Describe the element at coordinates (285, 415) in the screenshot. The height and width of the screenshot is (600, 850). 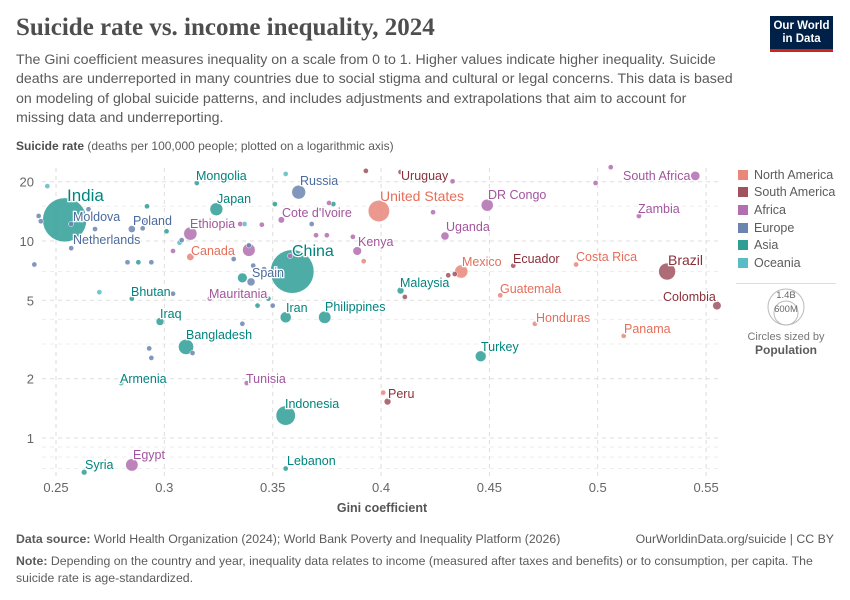
I see `point-indonesia` at that location.